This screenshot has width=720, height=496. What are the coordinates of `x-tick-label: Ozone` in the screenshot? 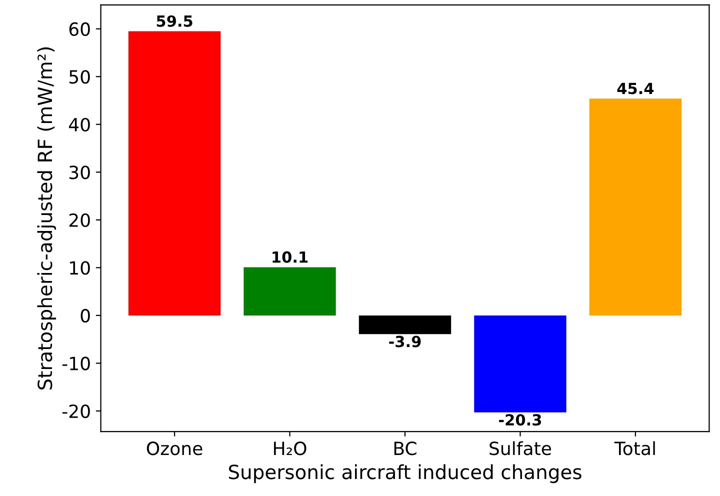 It's located at (174, 449).